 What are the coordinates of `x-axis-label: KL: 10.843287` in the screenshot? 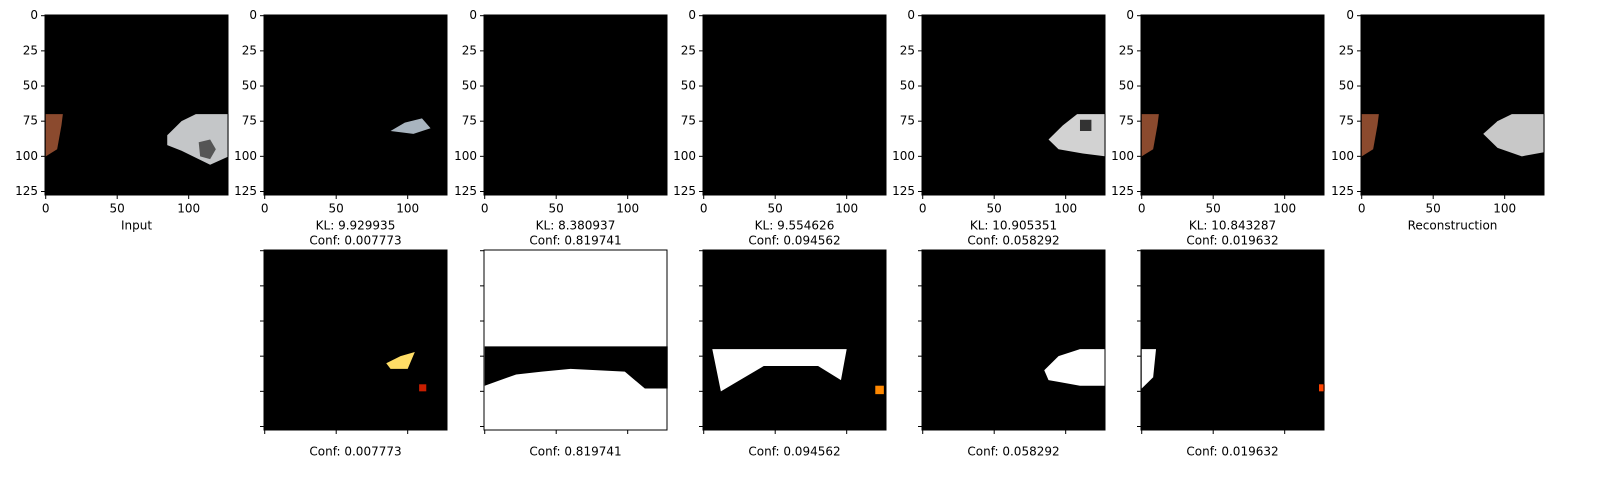 It's located at (1232, 226).